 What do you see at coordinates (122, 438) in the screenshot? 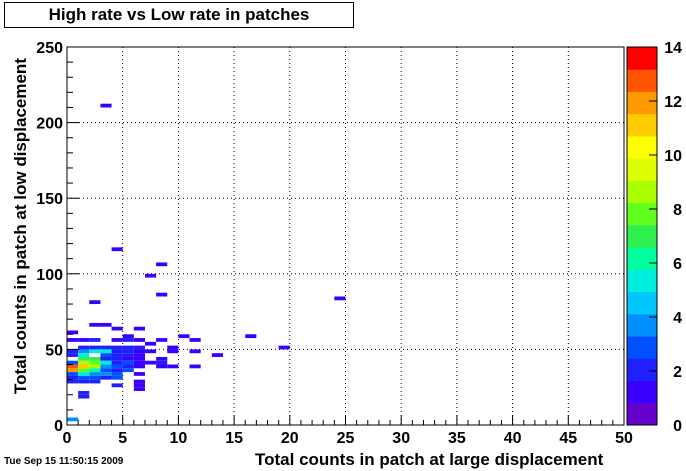
I see `x-tick-label: 5` at bounding box center [122, 438].